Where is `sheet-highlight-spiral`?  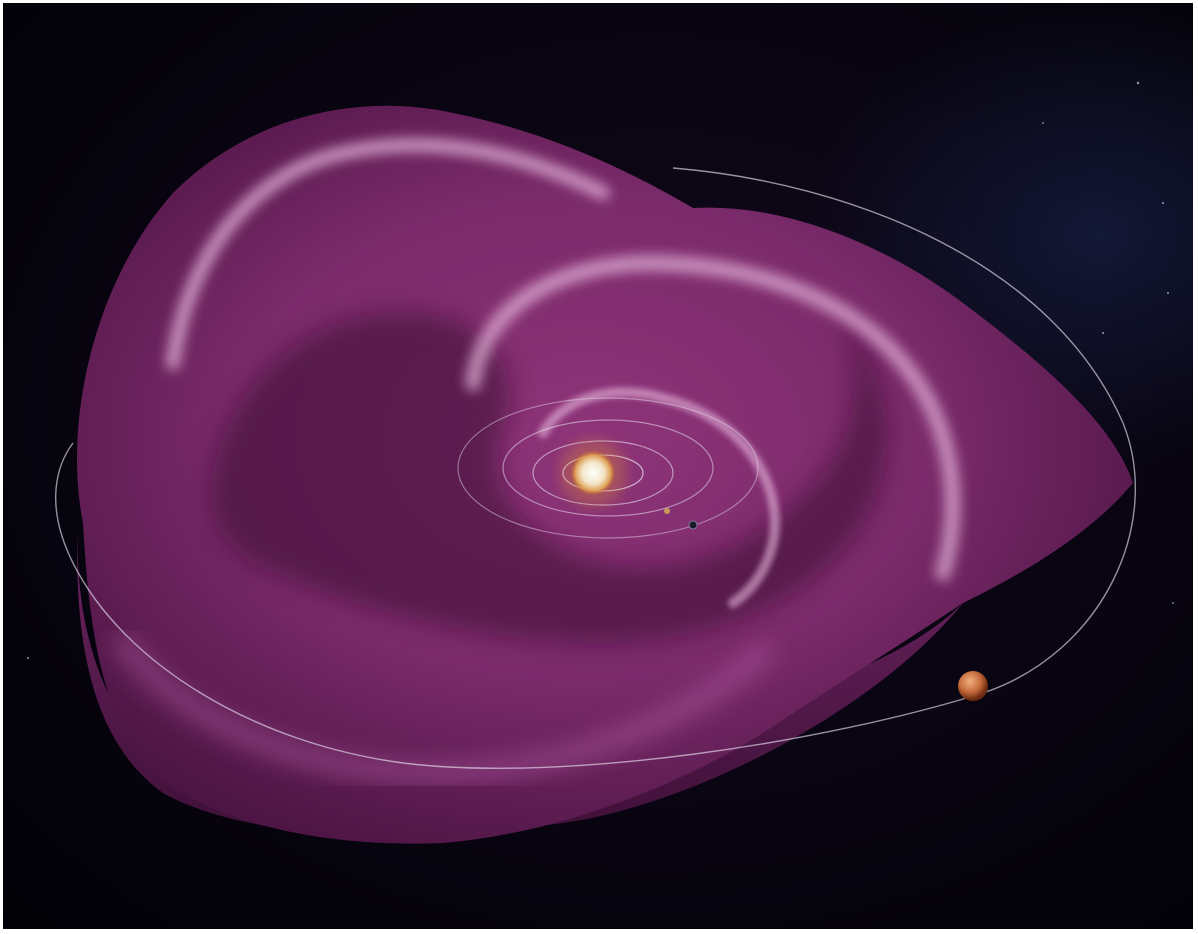 sheet-highlight-spiral is located at coordinates (713, 417).